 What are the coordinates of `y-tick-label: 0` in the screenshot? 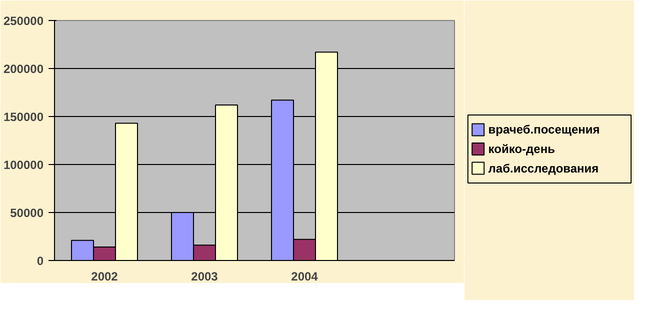 It's located at (40, 261).